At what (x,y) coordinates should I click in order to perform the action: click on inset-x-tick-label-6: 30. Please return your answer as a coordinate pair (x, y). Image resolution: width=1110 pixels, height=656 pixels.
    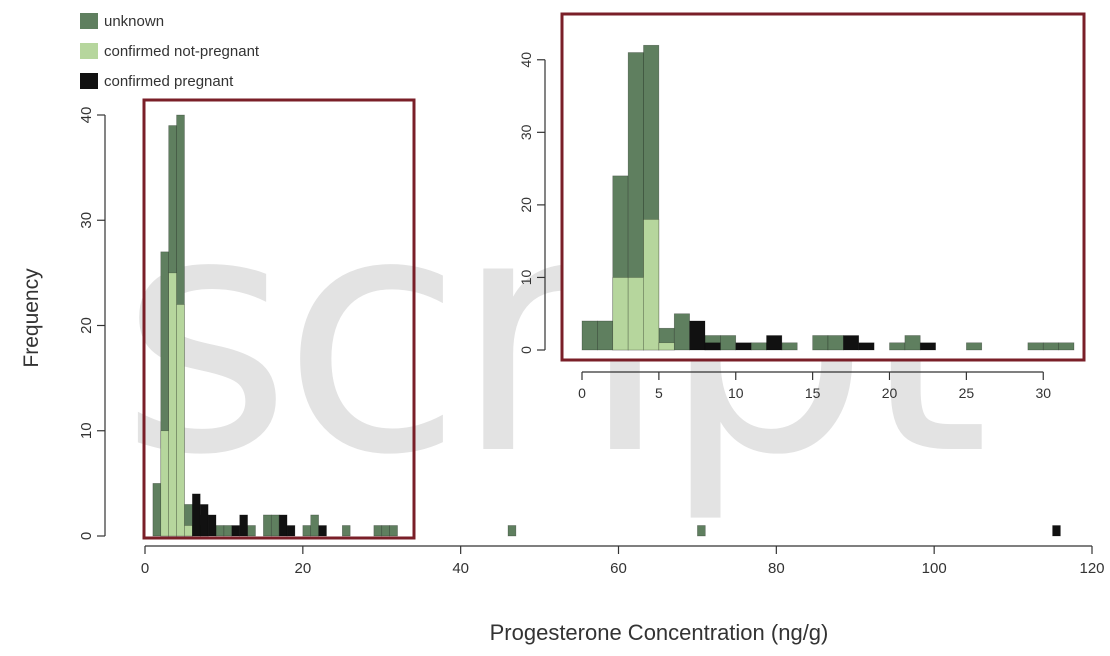
    Looking at the image, I should click on (1043, 393).